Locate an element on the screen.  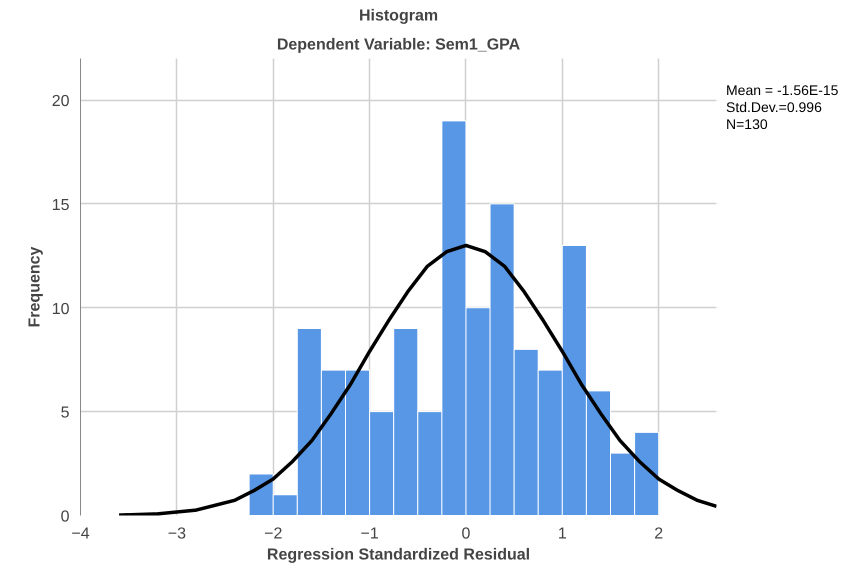
x-axis-title: Regression Standardized Residual is located at coordinates (398, 555).